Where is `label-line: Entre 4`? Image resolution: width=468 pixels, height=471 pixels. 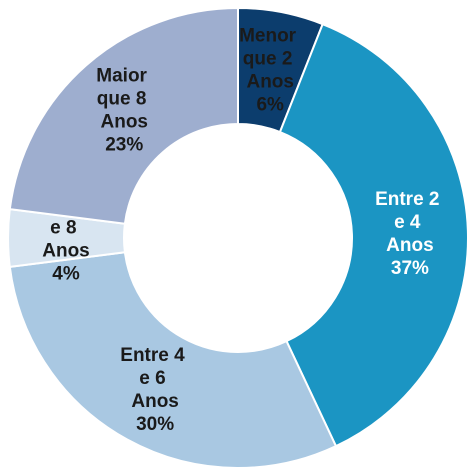 label-line: Entre 4 is located at coordinates (155, 355).